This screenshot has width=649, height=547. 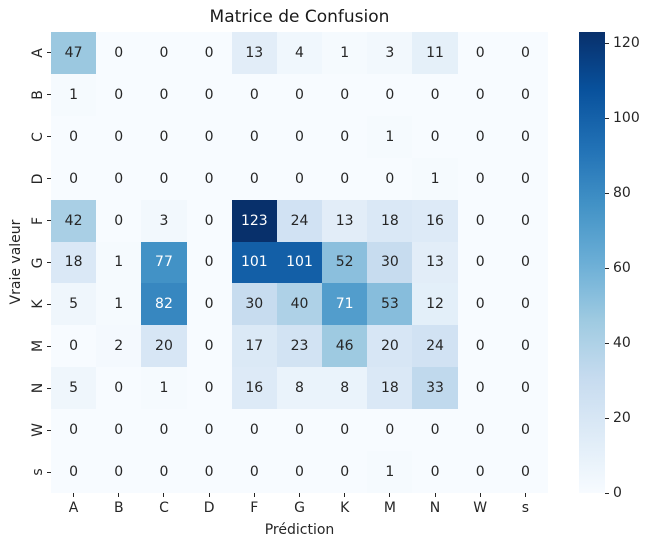 I want to click on heatmap-cell-N-C: 1, so click(x=164, y=388).